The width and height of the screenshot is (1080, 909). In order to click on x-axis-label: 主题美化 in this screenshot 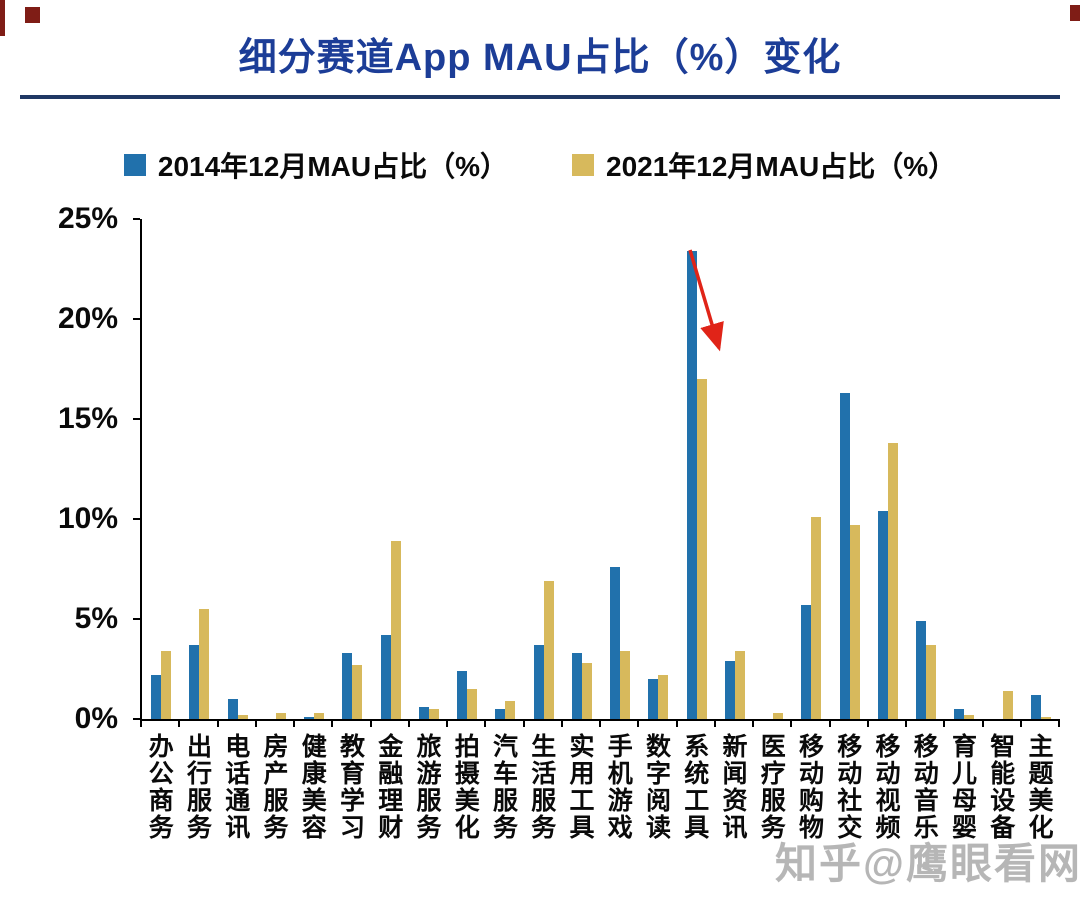, I will do `click(1039, 787)`.